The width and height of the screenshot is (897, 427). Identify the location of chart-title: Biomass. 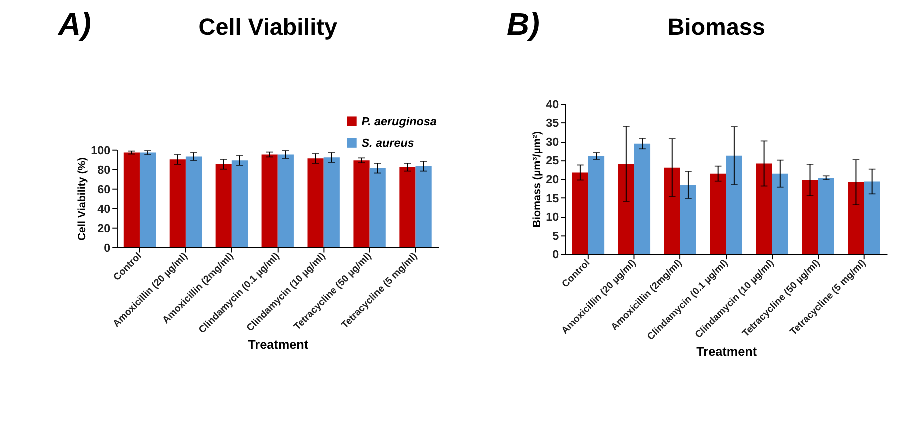
(717, 27).